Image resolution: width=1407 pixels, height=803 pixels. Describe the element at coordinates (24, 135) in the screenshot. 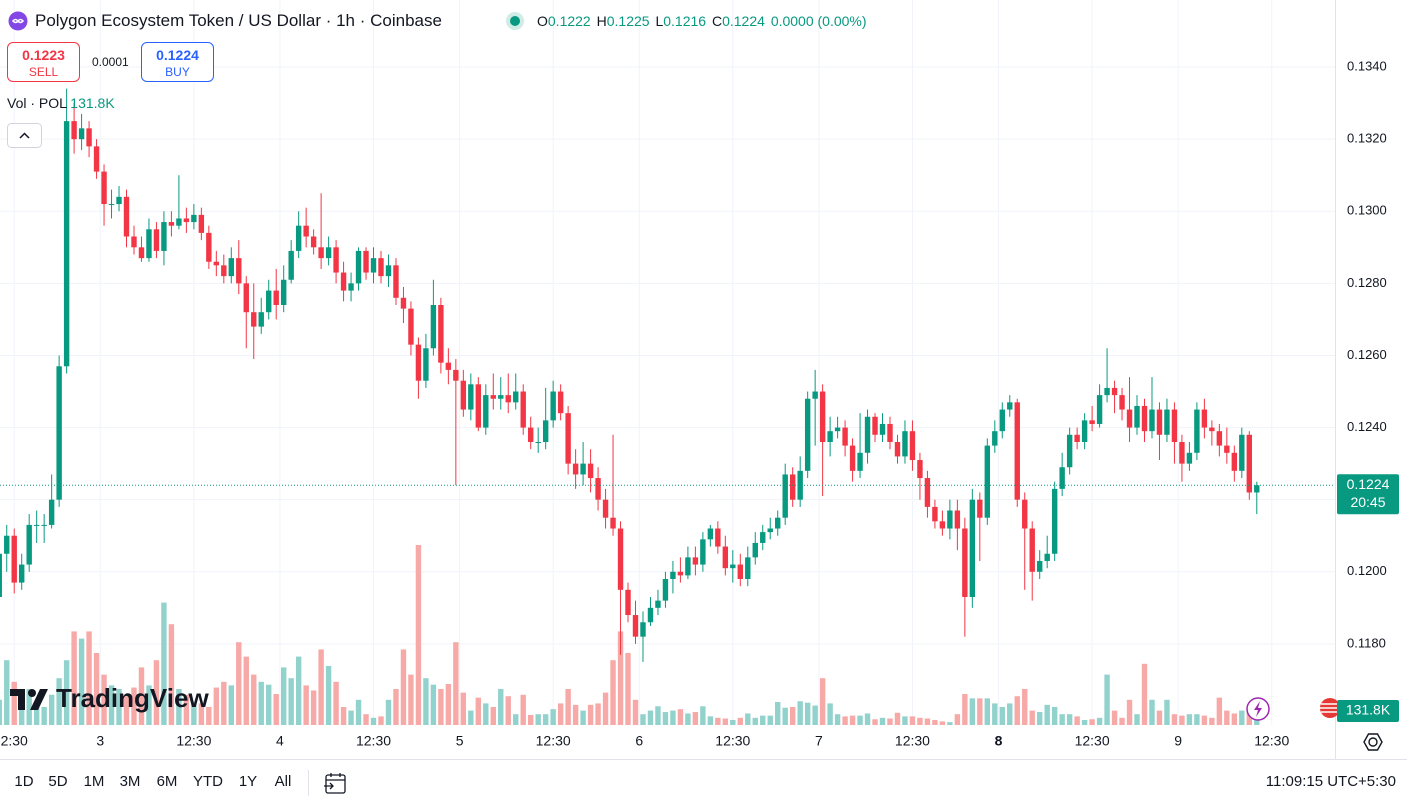

I see `collapse-button` at that location.